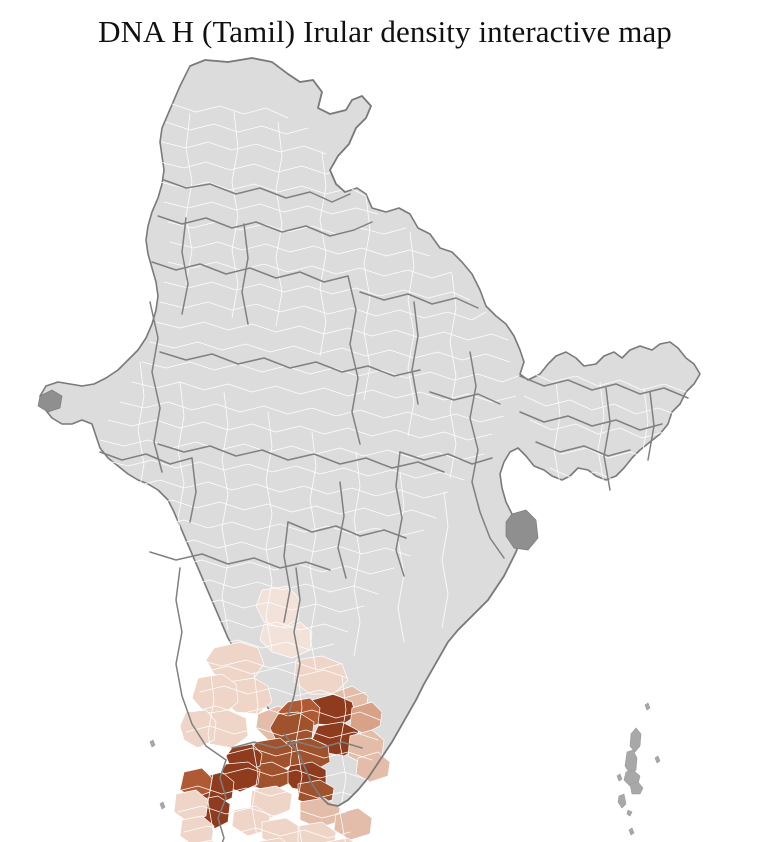 This screenshot has height=842, width=770. Describe the element at coordinates (288, 470) in the screenshot. I see `special-districts-layer` at that location.